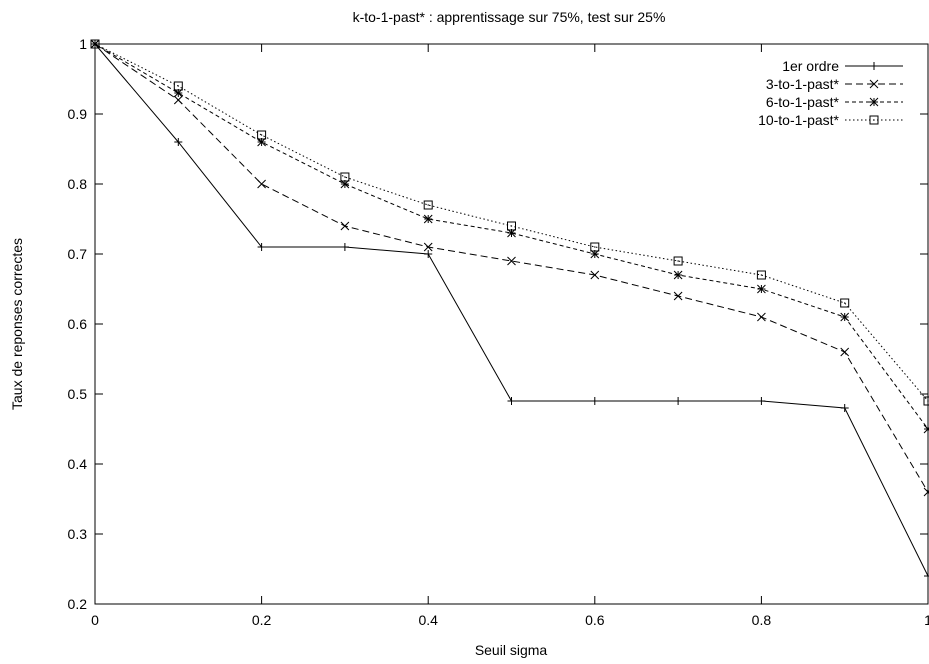  I want to click on x-tick-label: 0.2, so click(262, 620).